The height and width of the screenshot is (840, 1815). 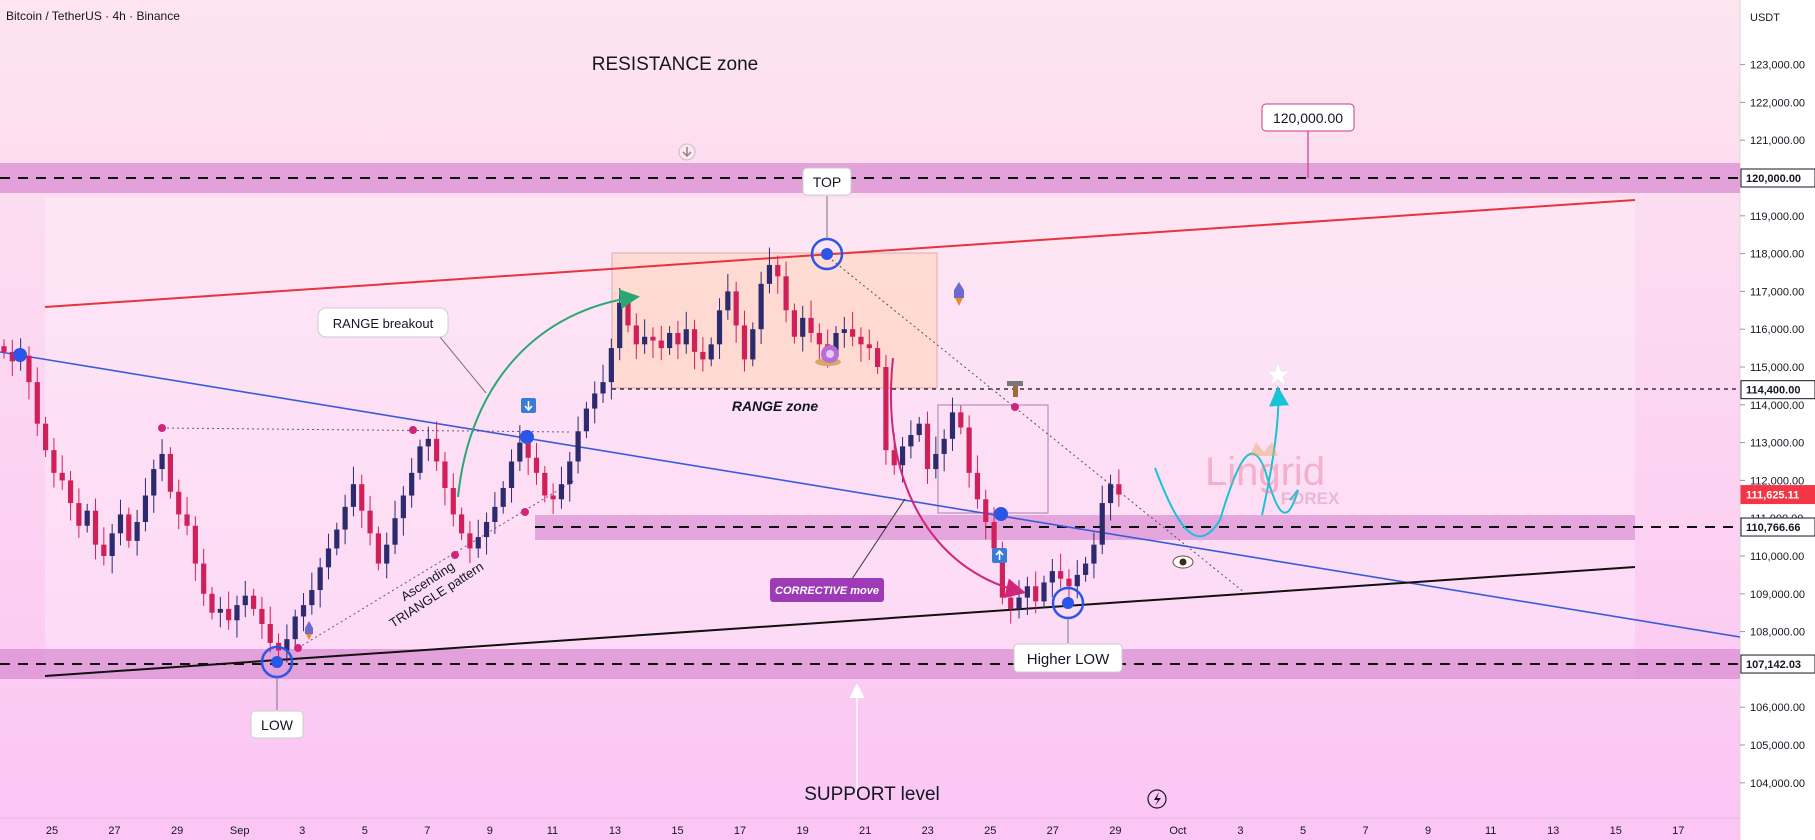 What do you see at coordinates (93, 16) in the screenshot?
I see `symbol-title: Bitcoin / TetherUS · 4h · Binance` at bounding box center [93, 16].